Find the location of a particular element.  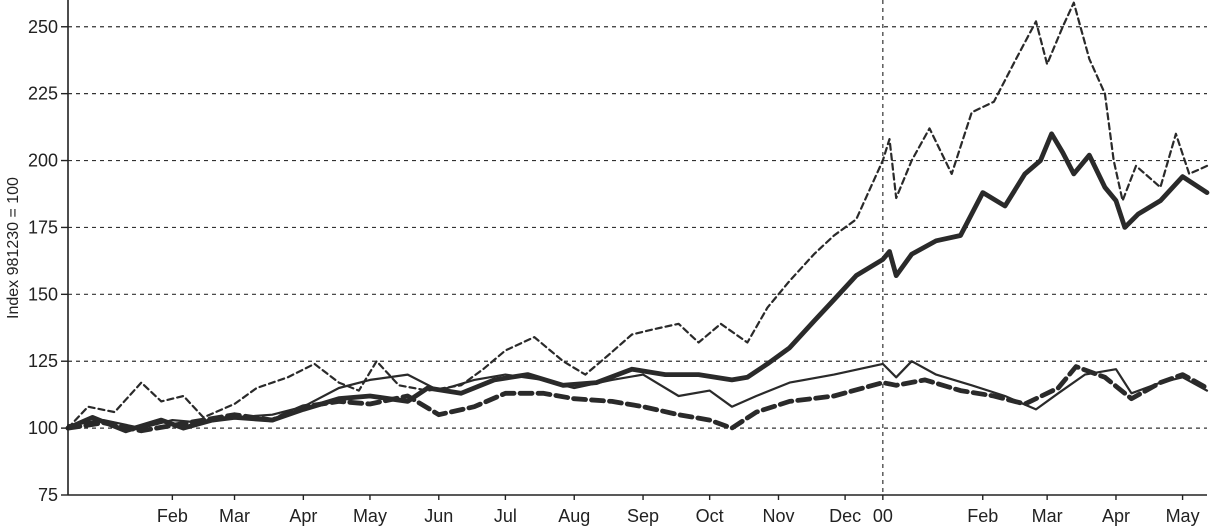

x-tick-label: Sep is located at coordinates (643, 516).